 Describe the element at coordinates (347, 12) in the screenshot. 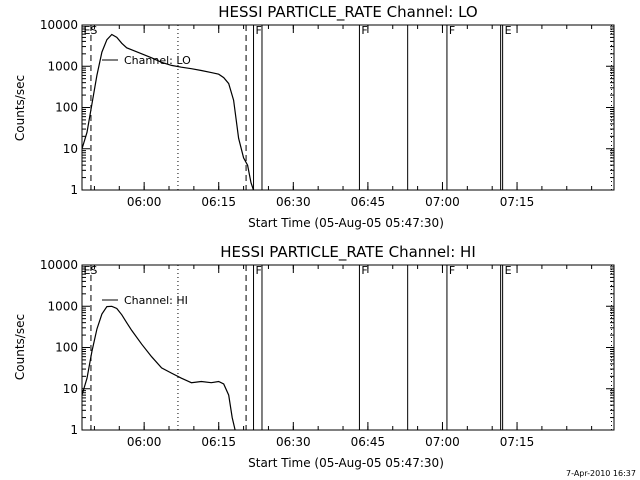

I see `chart-title-lo: HESSI PARTICLE_RATE Channel: LO` at that location.